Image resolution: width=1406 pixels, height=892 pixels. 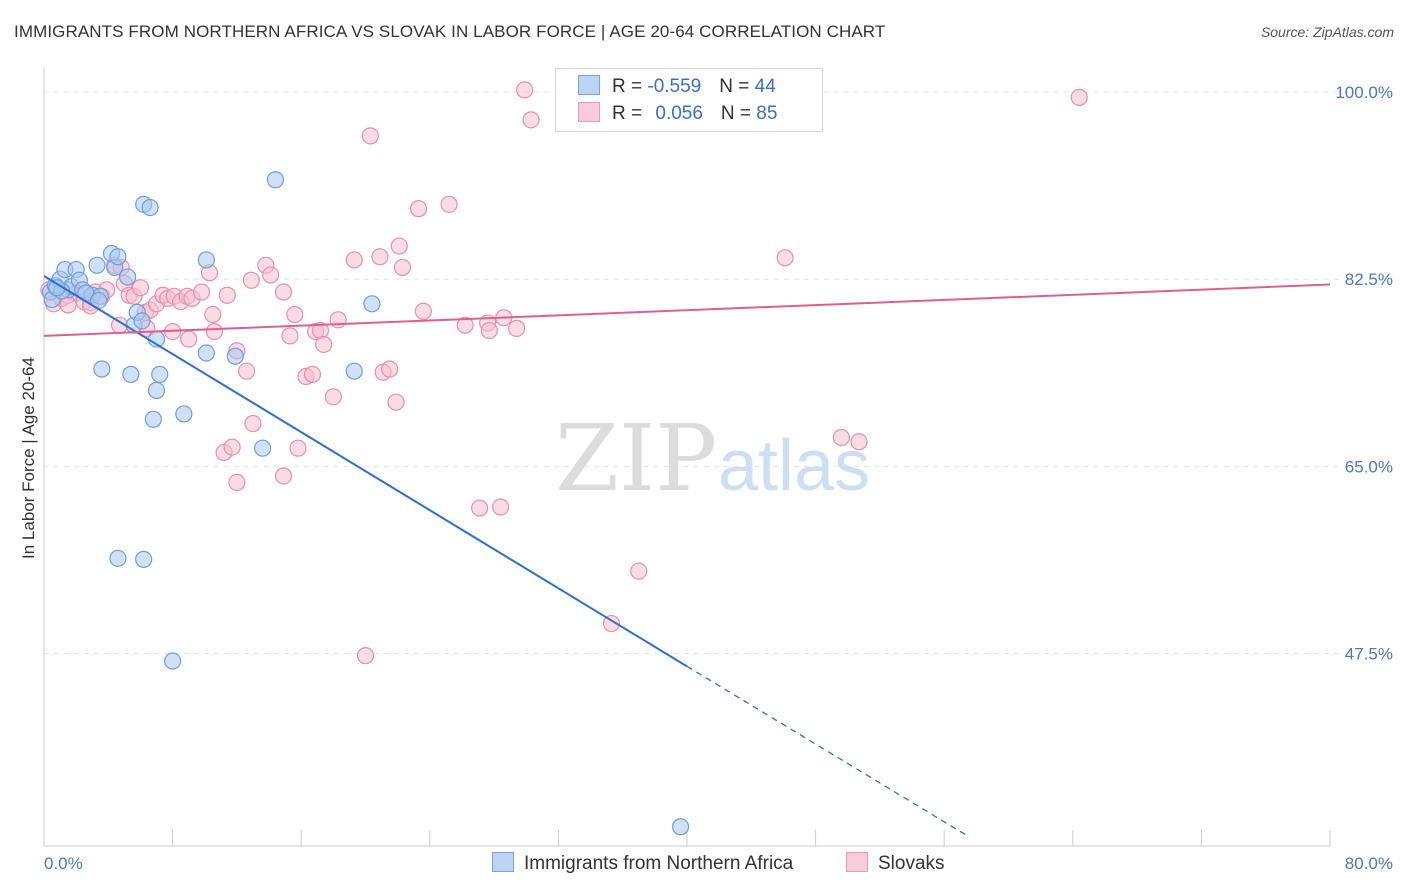 I want to click on legend-label-slovaks: Slovaks, so click(x=911, y=863).